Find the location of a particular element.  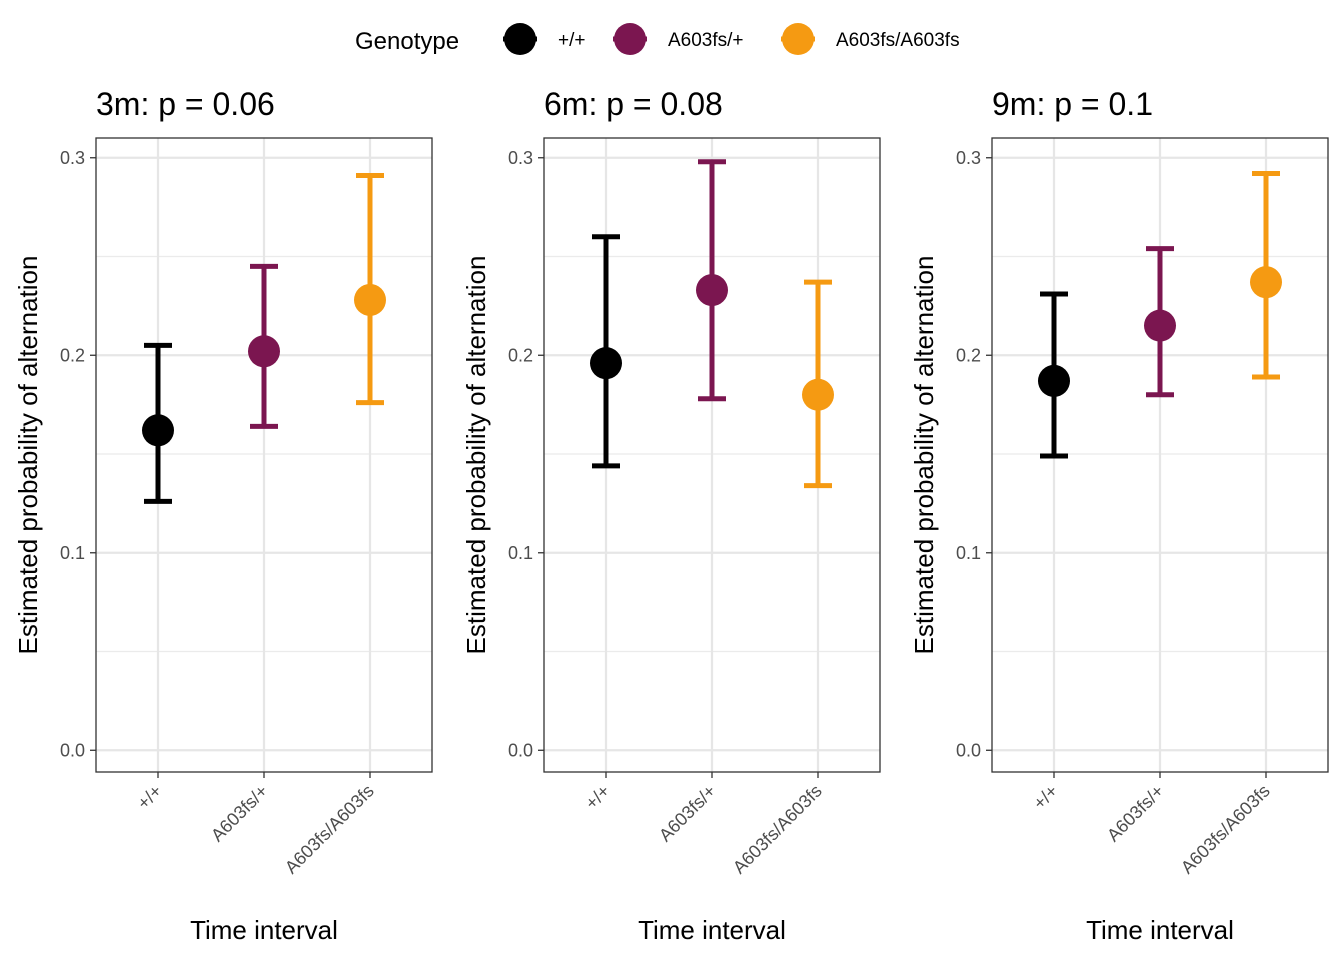

legend-item: A603fs/+ is located at coordinates (678, 39).